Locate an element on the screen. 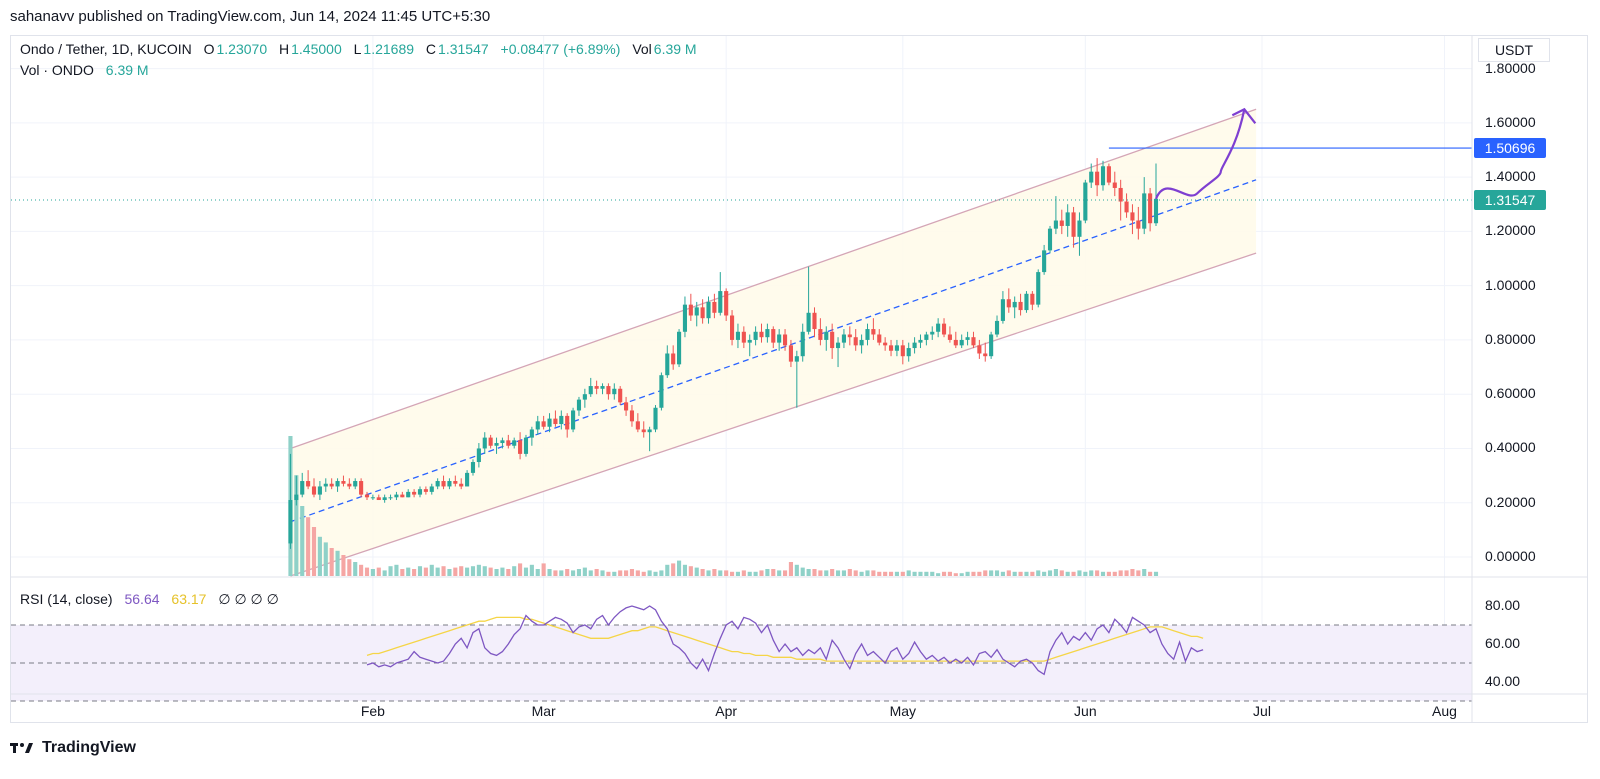 The width and height of the screenshot is (1600, 779). tradingview-brand: TradingView is located at coordinates (89, 747).